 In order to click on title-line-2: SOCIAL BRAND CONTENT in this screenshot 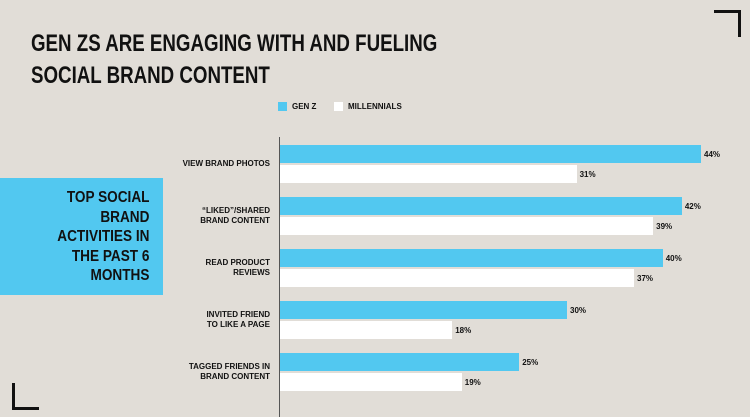, I will do `click(150, 75)`.